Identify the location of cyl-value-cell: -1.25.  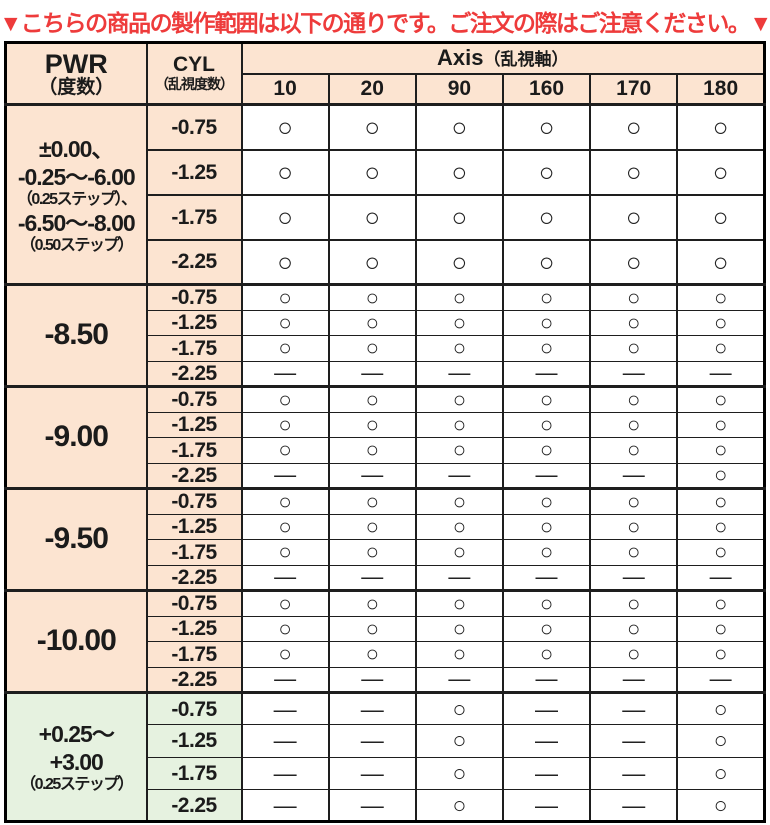
(194, 424).